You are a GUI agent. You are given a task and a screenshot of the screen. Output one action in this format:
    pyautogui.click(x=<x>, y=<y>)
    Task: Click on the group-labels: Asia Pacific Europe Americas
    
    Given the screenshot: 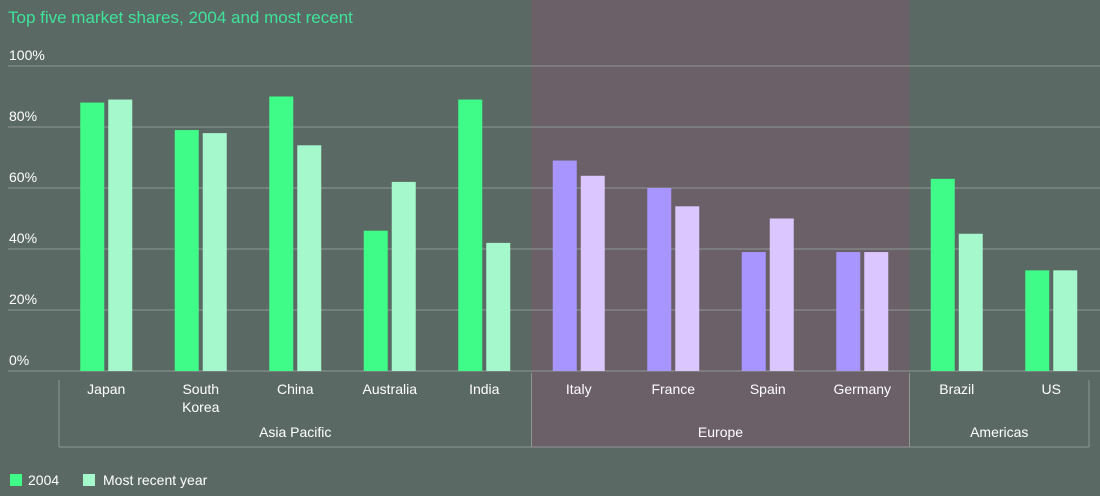 What is the action you would take?
    pyautogui.click(x=574, y=410)
    